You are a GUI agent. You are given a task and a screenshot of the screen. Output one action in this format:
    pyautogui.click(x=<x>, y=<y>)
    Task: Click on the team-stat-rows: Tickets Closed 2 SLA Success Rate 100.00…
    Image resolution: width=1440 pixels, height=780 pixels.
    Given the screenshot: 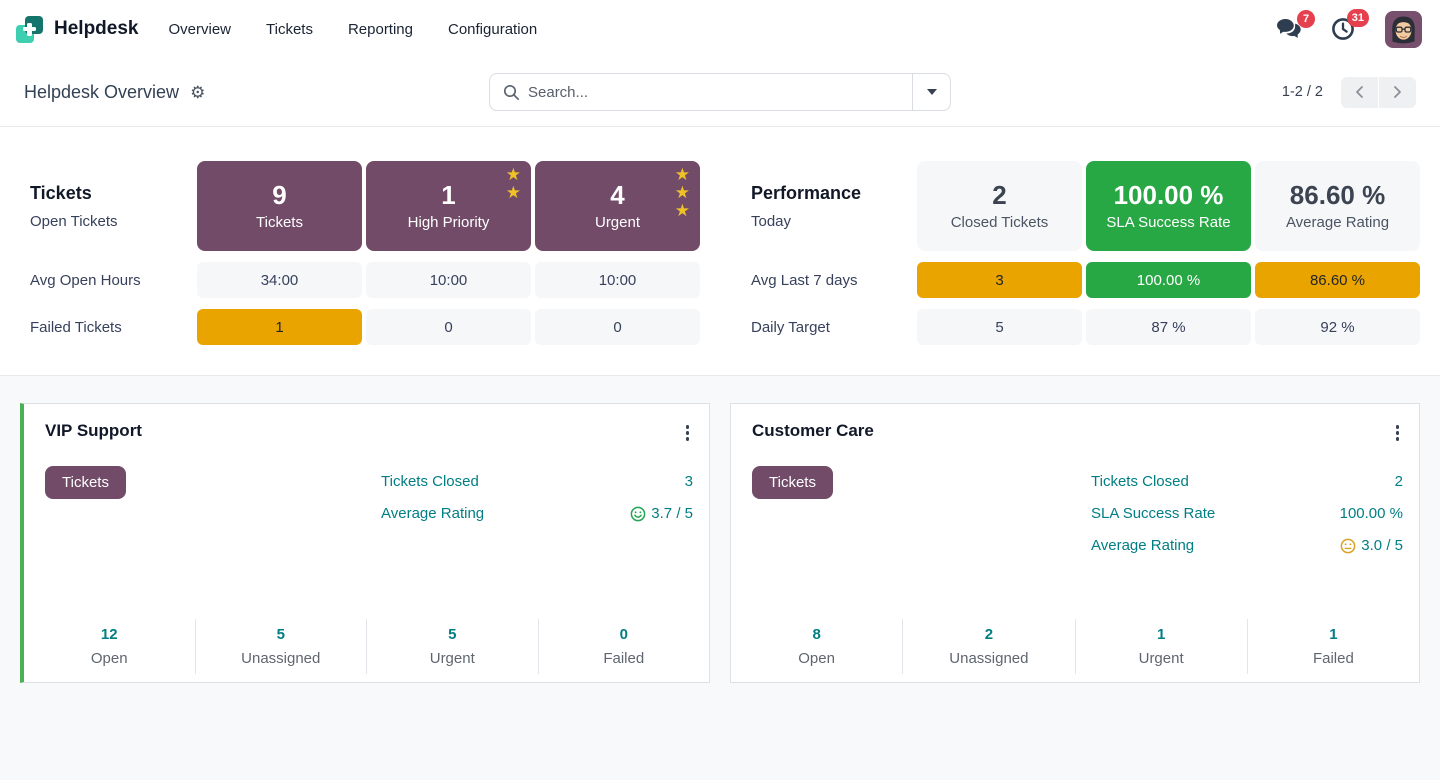 What is the action you would take?
    pyautogui.click(x=1247, y=540)
    